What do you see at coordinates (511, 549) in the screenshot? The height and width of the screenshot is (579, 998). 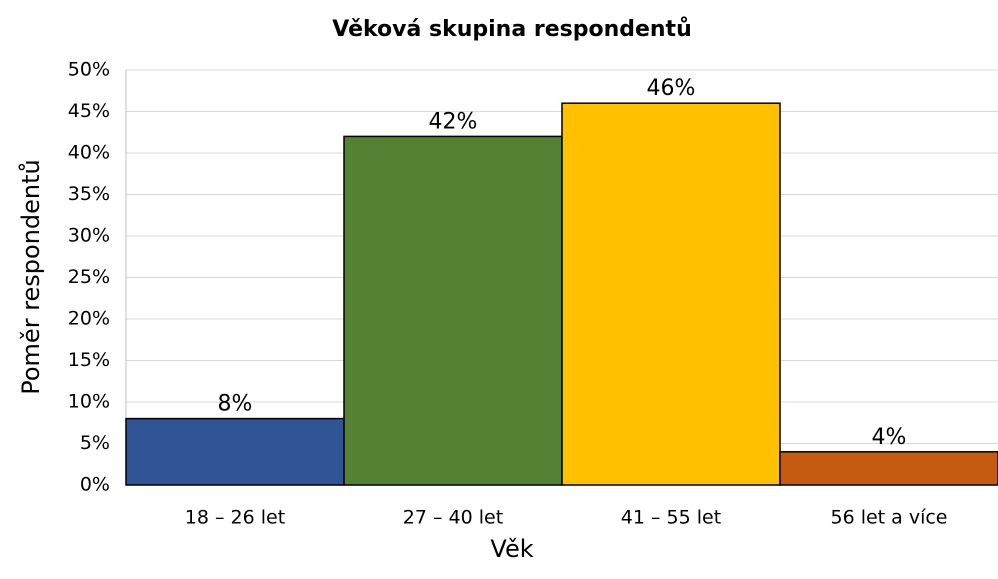 I see `x-axis-label: Věk` at bounding box center [511, 549].